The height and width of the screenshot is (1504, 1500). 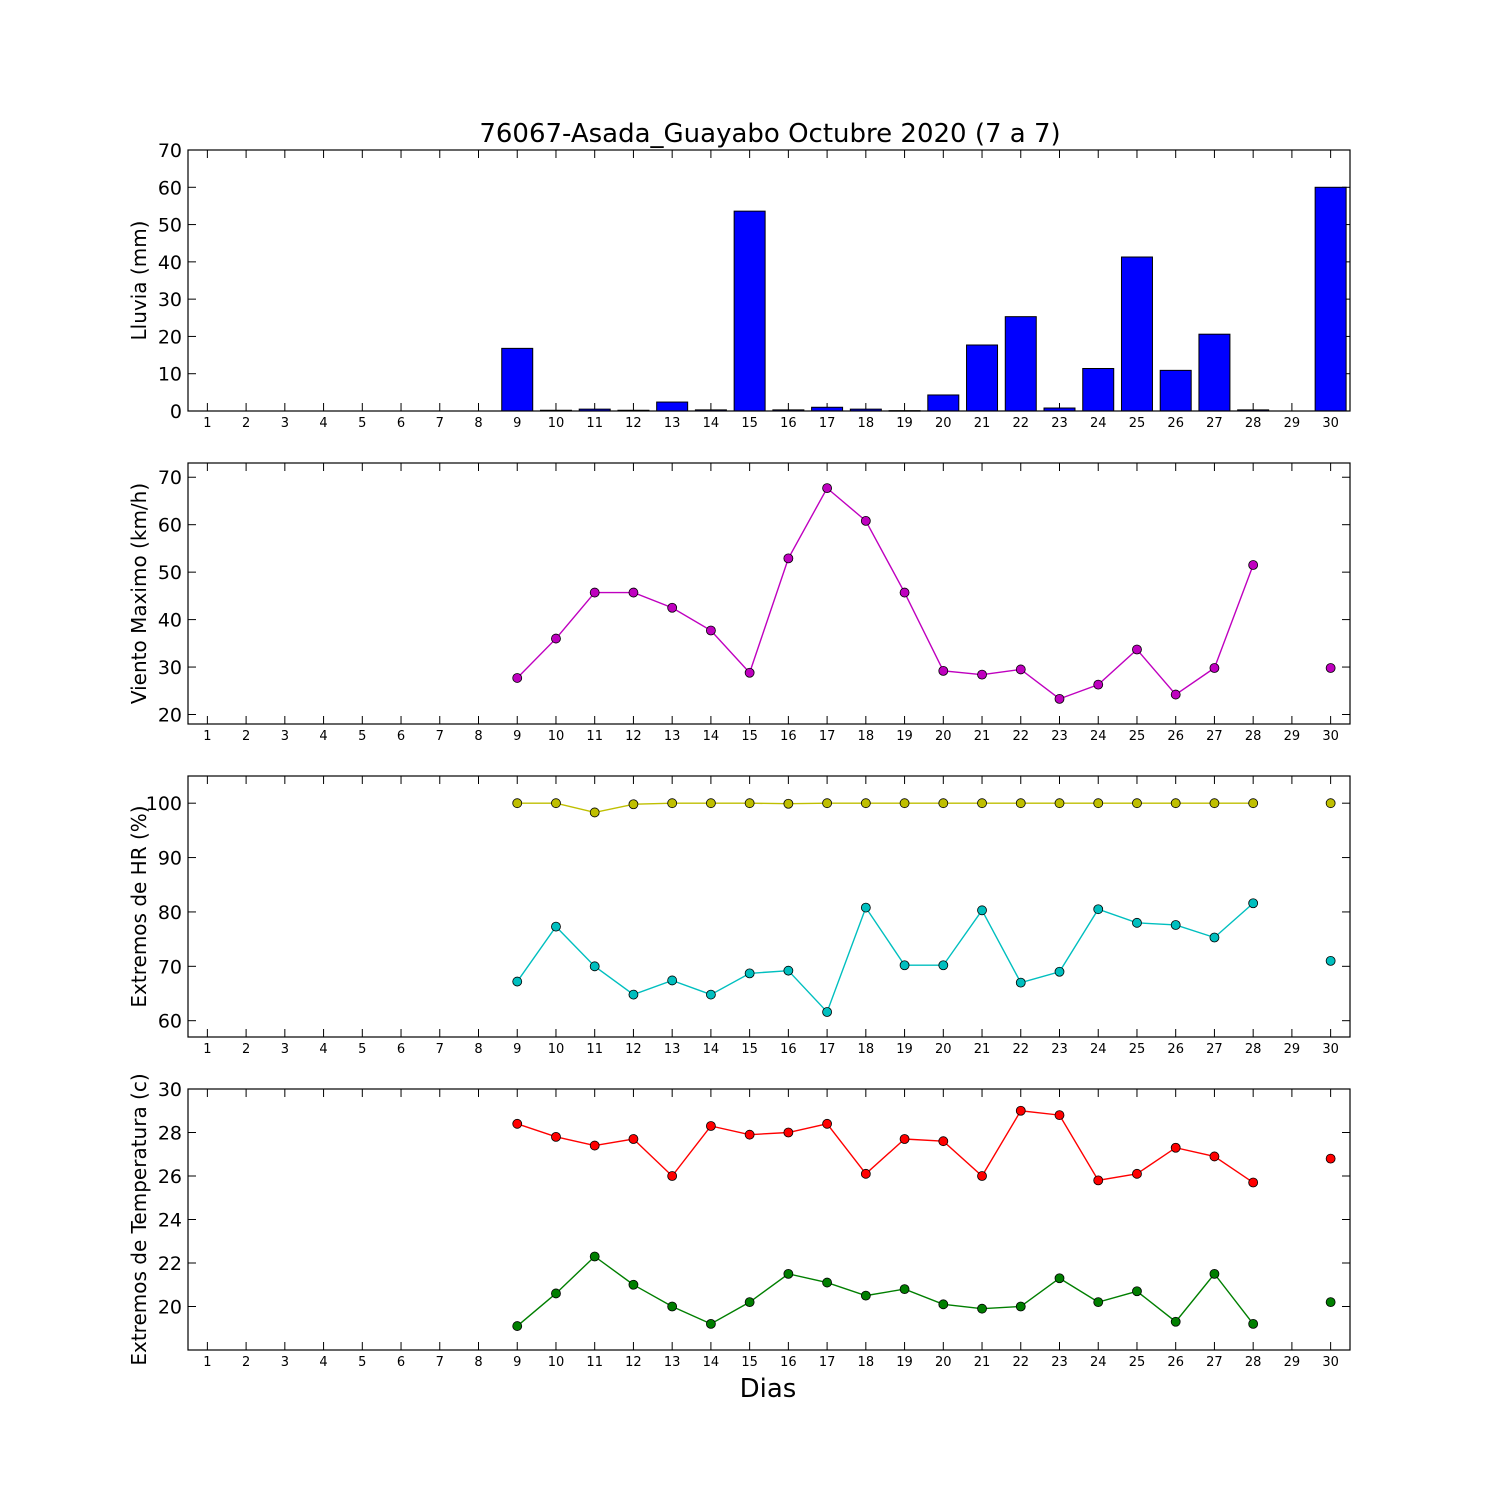 What do you see at coordinates (139, 281) in the screenshot?
I see `y-axis-label: Lluvia (mm)` at bounding box center [139, 281].